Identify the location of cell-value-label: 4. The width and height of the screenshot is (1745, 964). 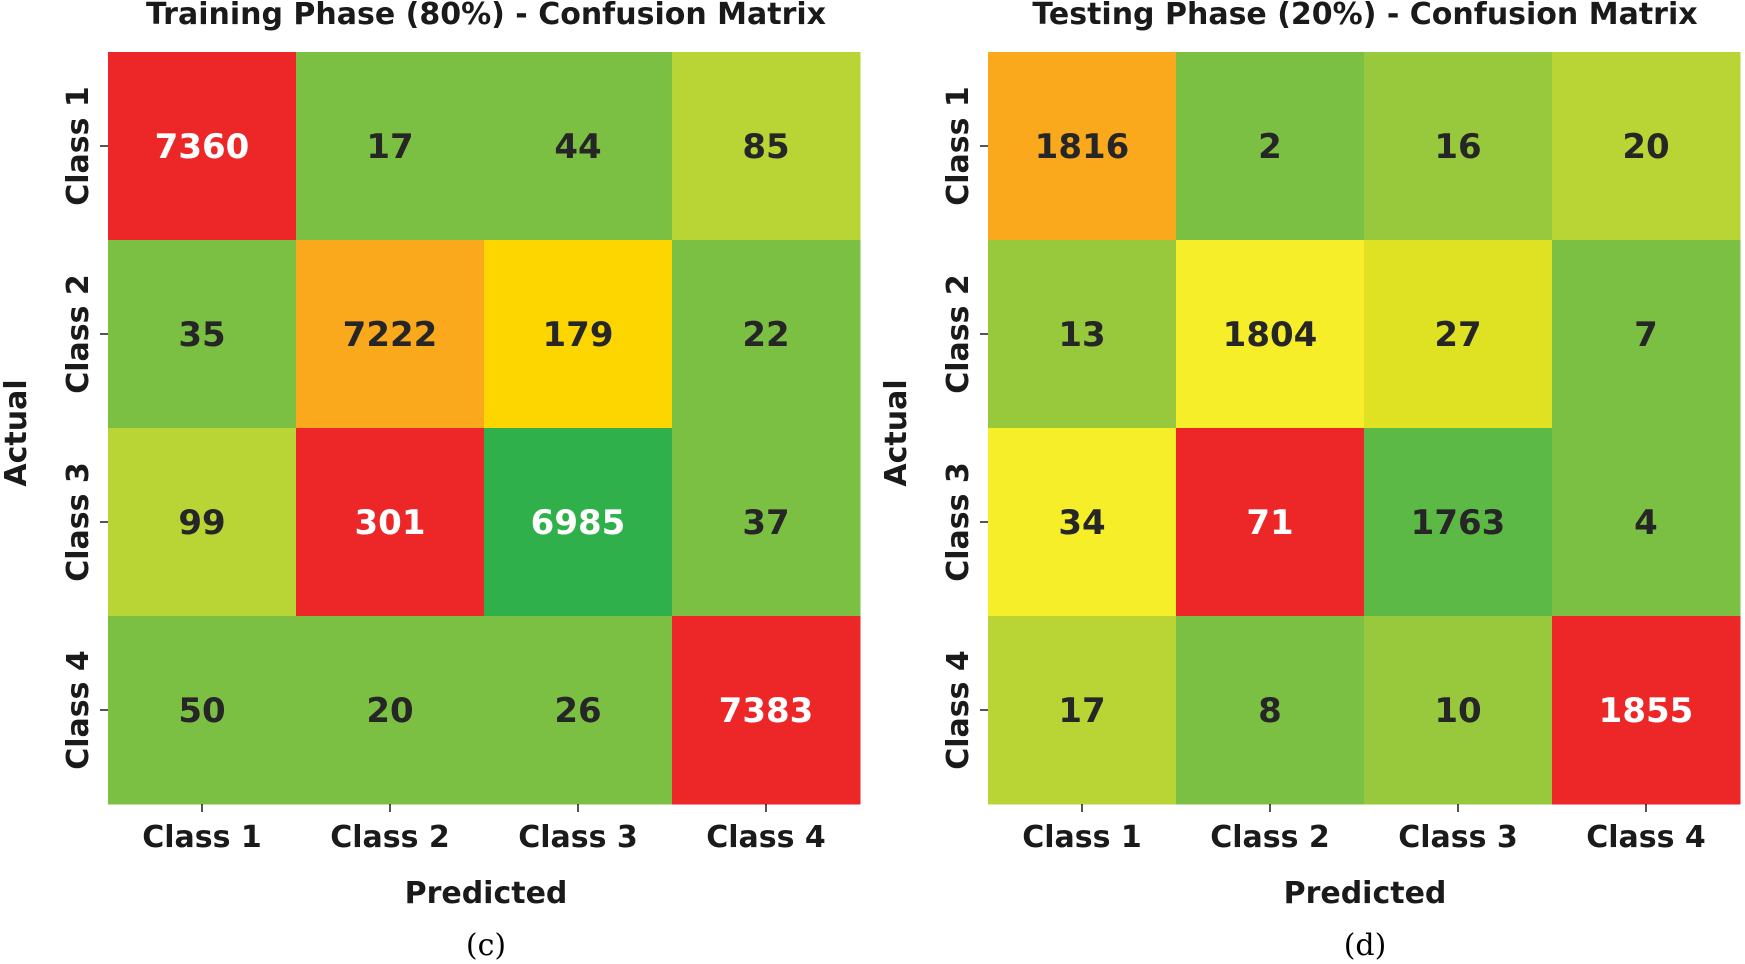
(1646, 523).